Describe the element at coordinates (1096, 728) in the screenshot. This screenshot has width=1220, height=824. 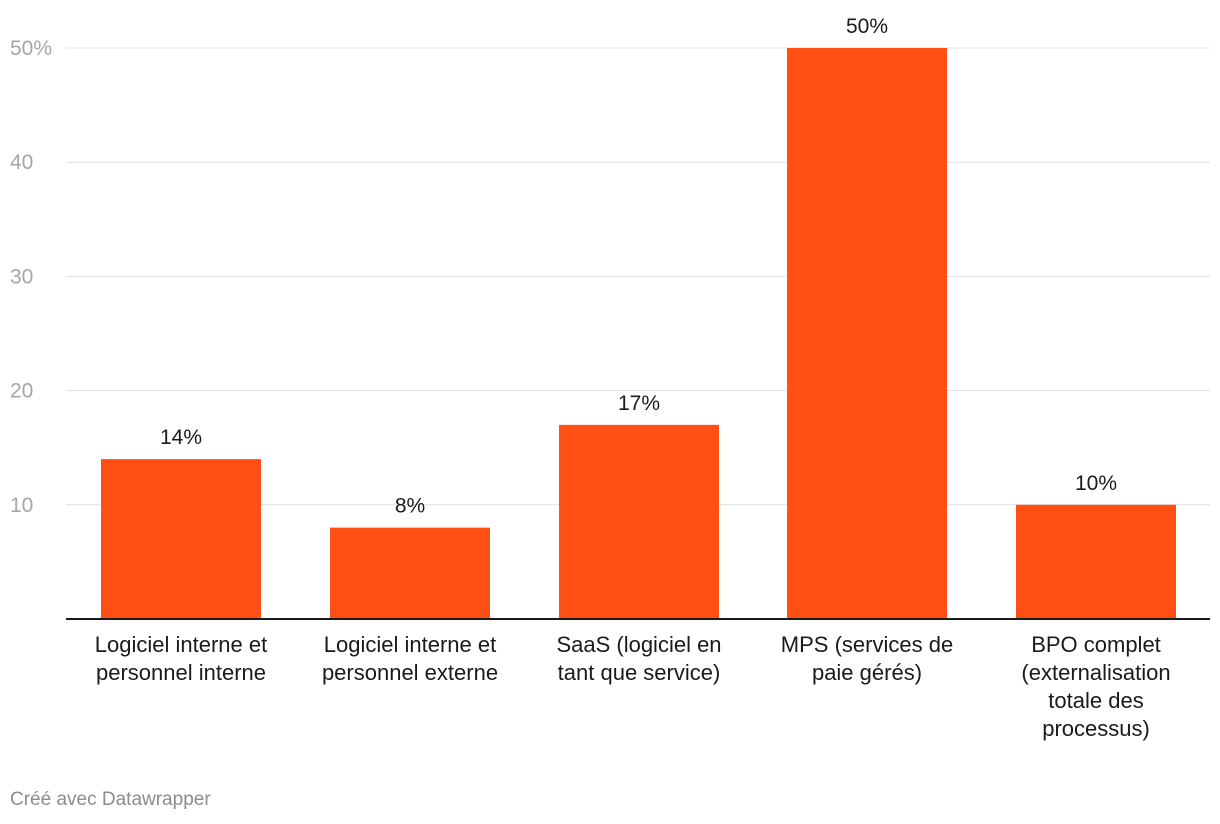
I see `category-label-line: processus)` at that location.